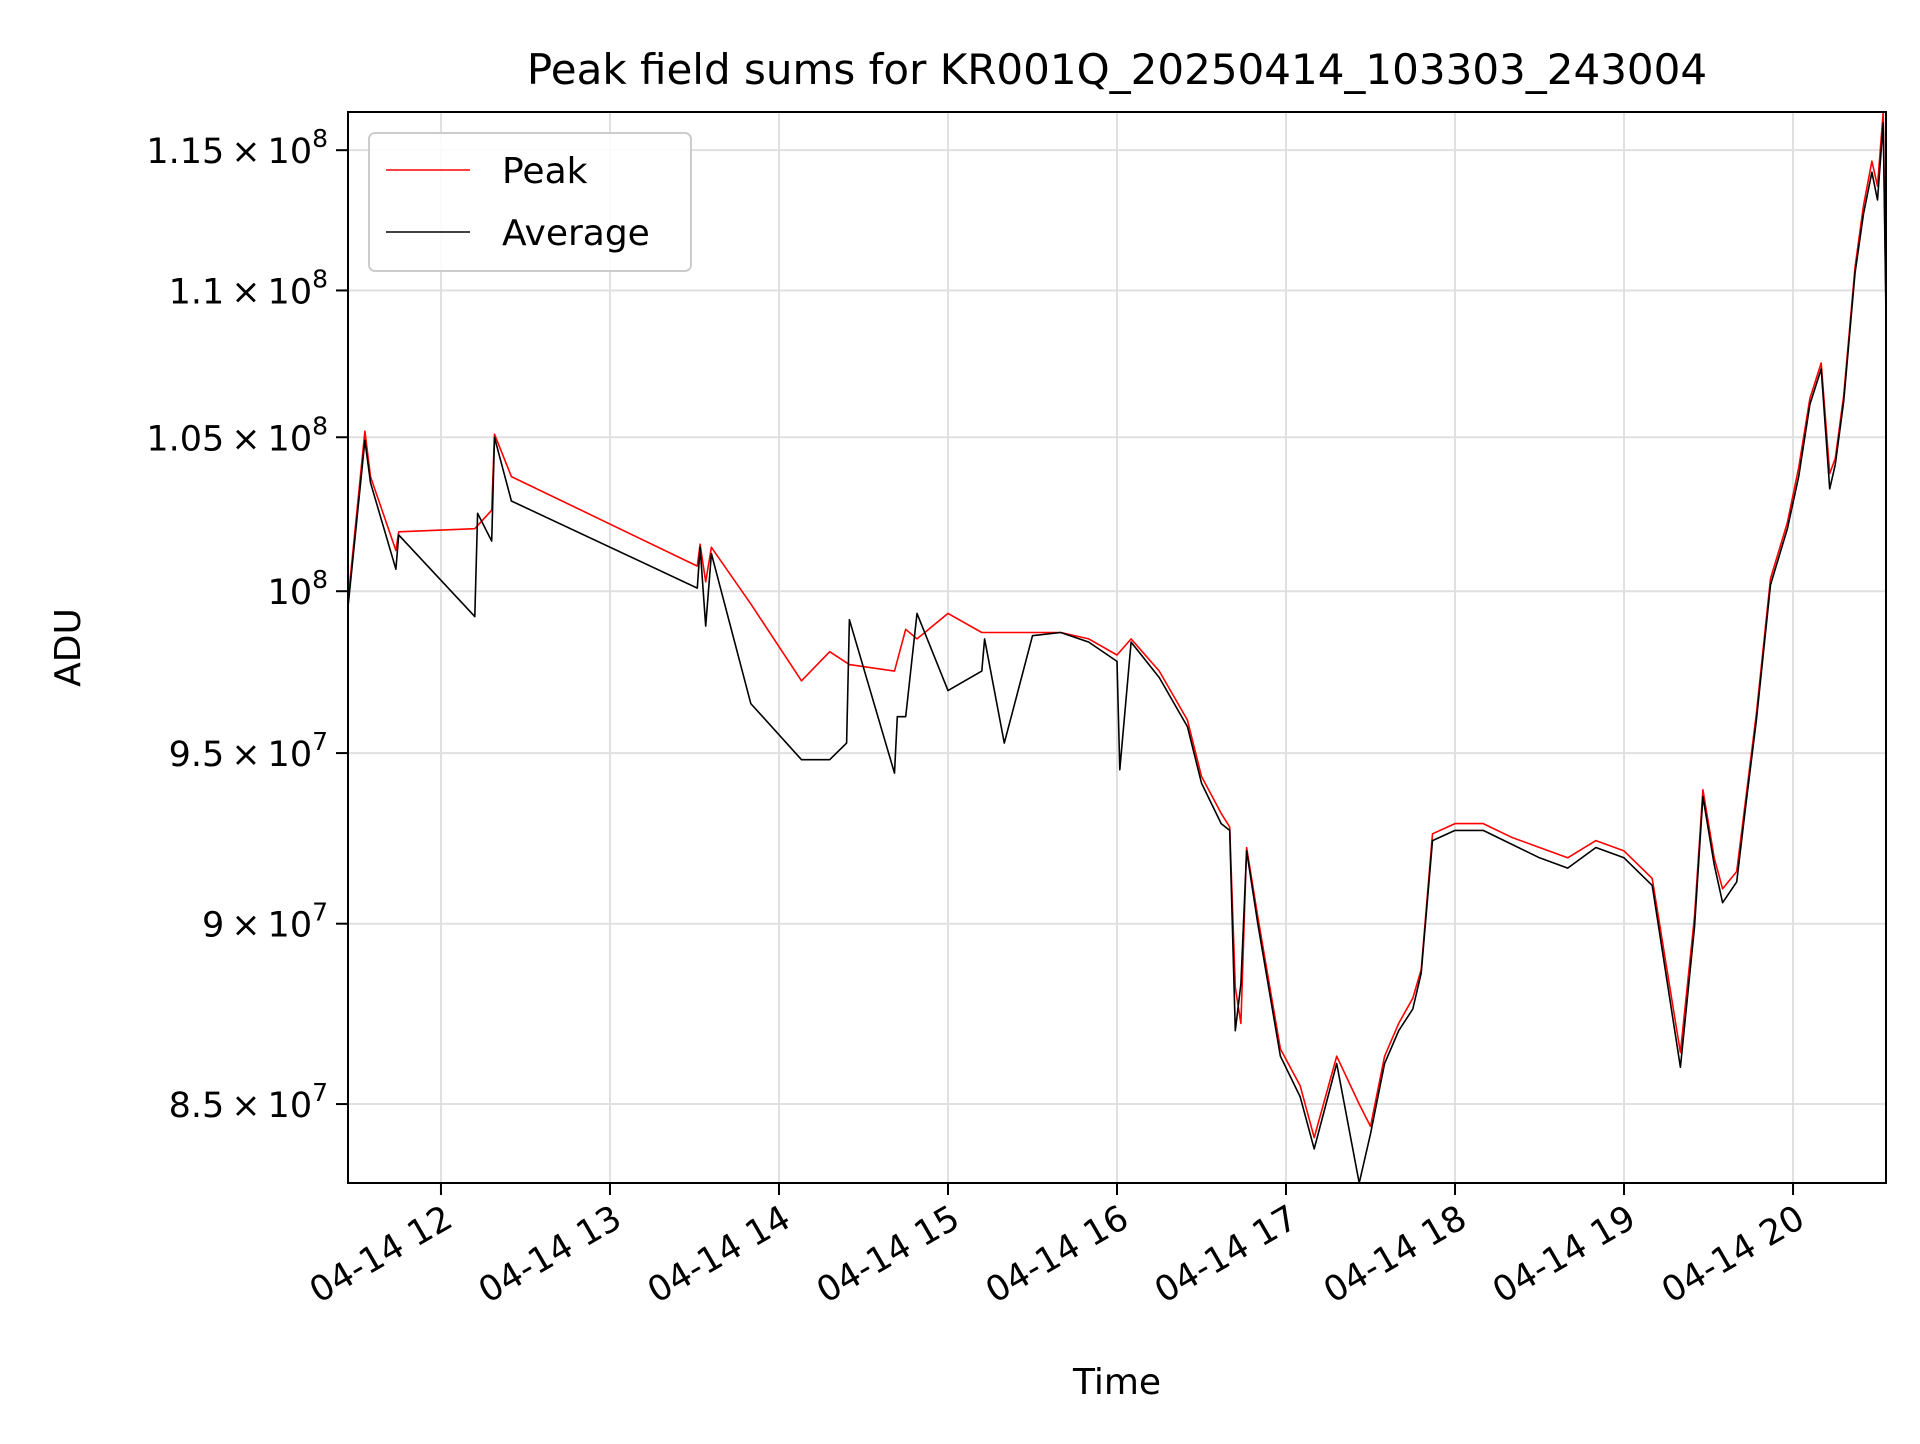 The width and height of the screenshot is (1920, 1444). I want to click on legend: Peak Average, so click(530, 202).